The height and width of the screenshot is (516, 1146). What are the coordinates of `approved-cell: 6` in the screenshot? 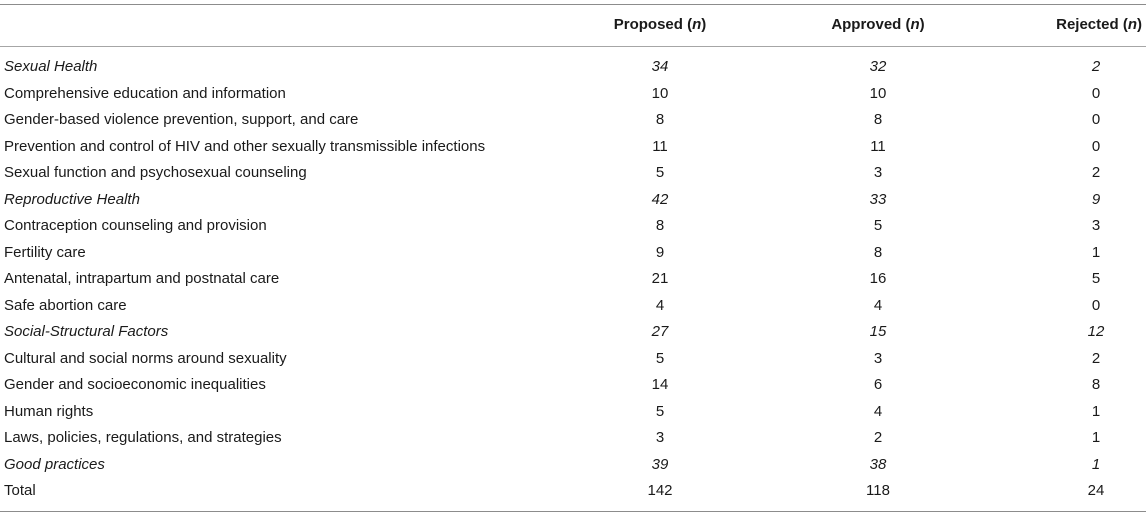 It's located at (878, 384).